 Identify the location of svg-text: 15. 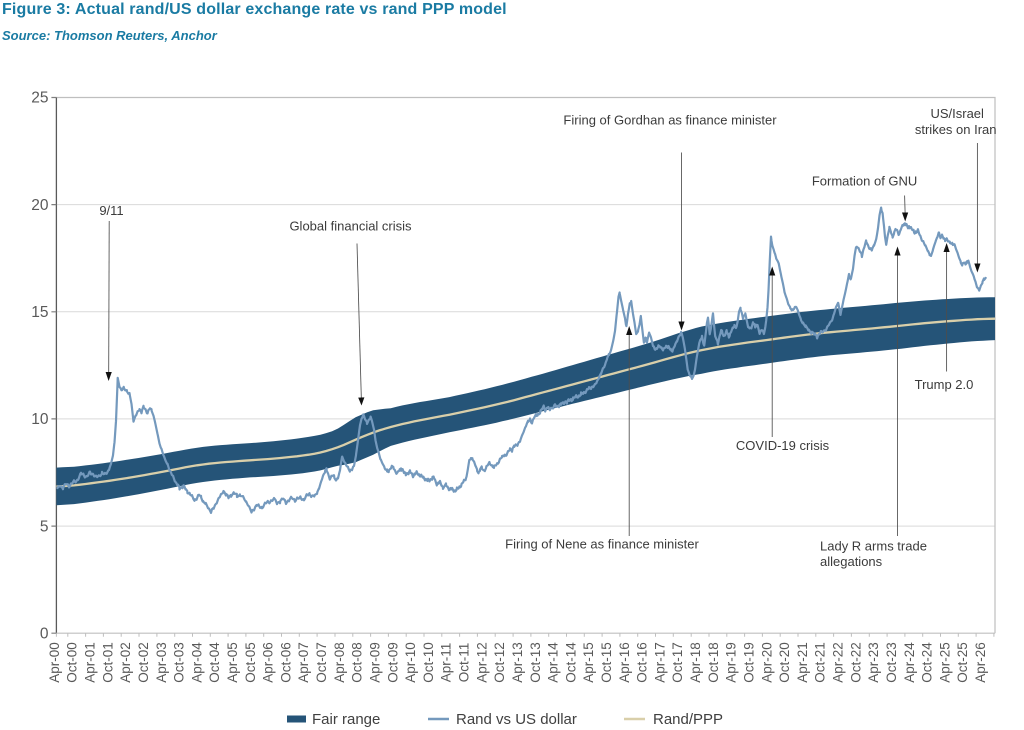
(39, 312).